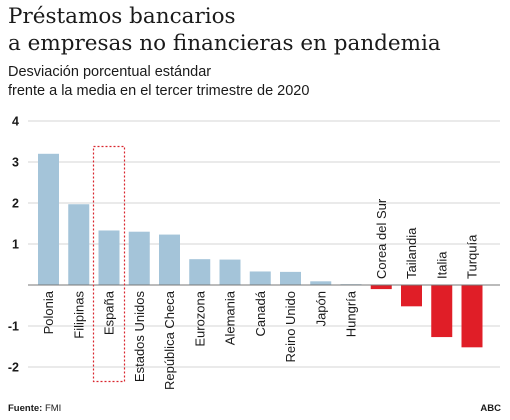  I want to click on chart-title-line-2: a empresas no financieras en pandemia, so click(224, 43).